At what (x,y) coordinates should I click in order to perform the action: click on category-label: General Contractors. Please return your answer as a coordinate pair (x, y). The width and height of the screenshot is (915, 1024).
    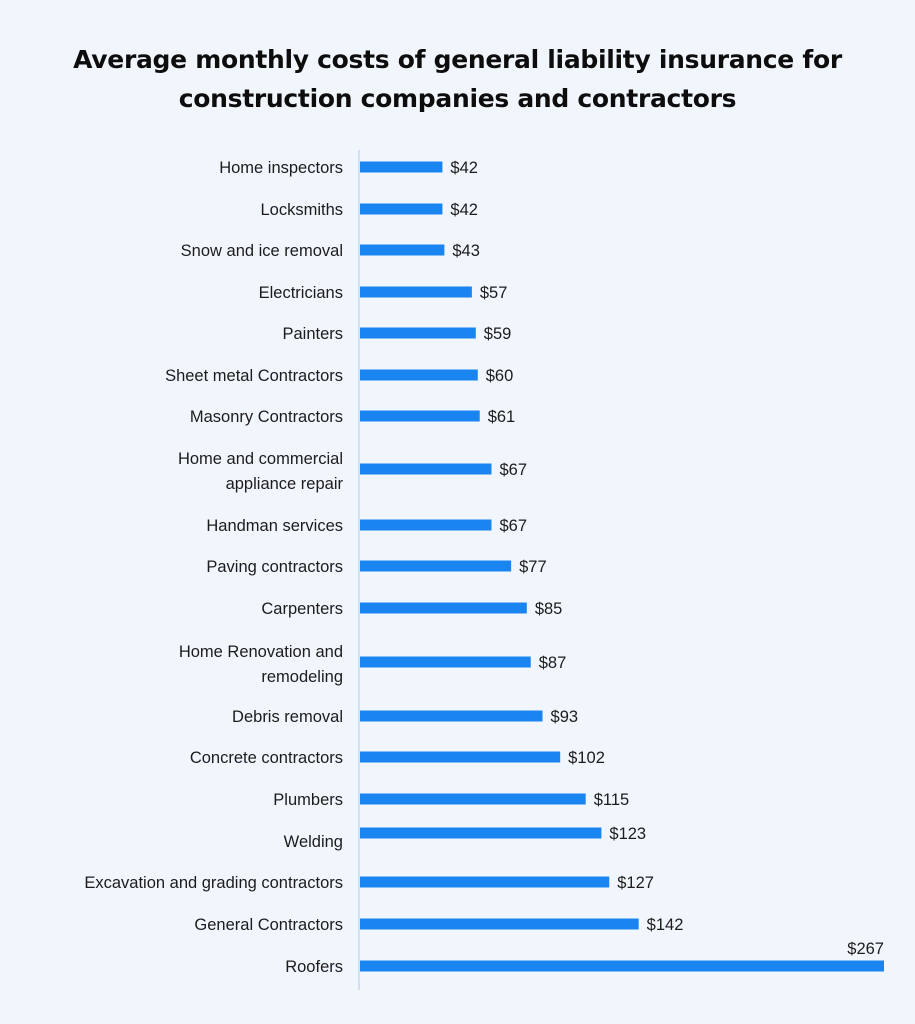
    Looking at the image, I should click on (268, 925).